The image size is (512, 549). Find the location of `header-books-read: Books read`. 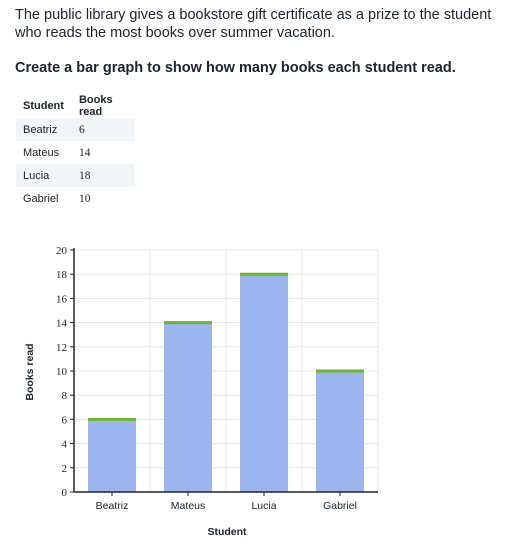

header-books-read: Books read is located at coordinates (95, 106).